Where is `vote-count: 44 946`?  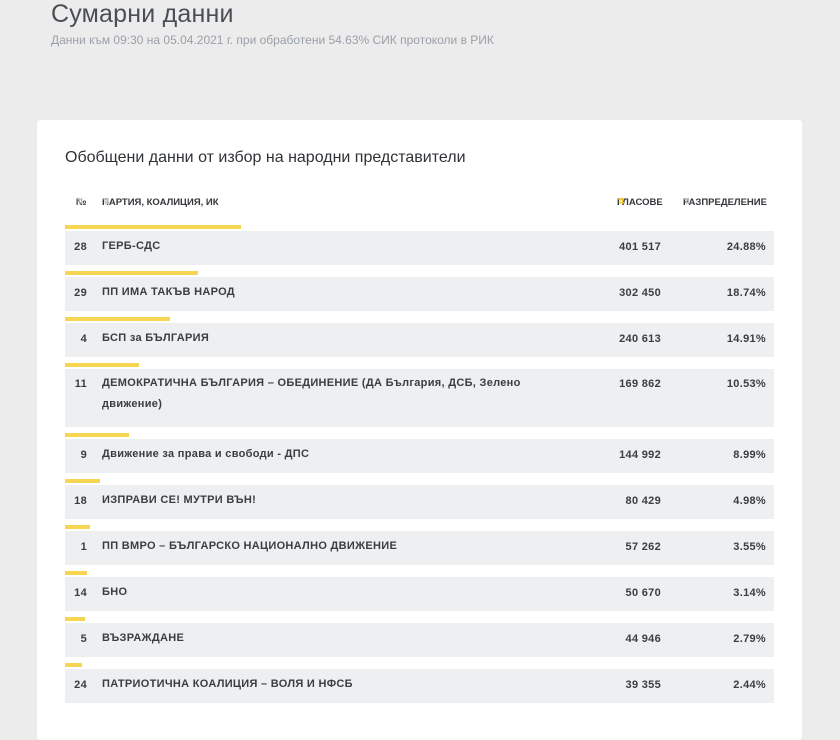
vote-count: 44 946 is located at coordinates (643, 639).